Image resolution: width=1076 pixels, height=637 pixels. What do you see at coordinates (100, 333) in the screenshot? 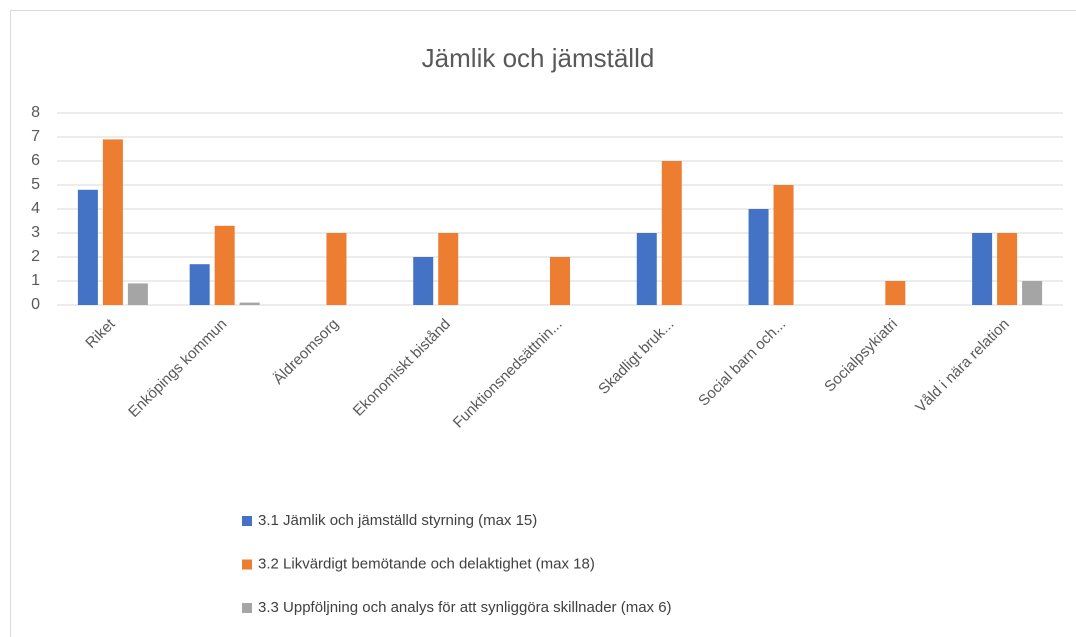
I see `x-tick-label: Riket` at bounding box center [100, 333].